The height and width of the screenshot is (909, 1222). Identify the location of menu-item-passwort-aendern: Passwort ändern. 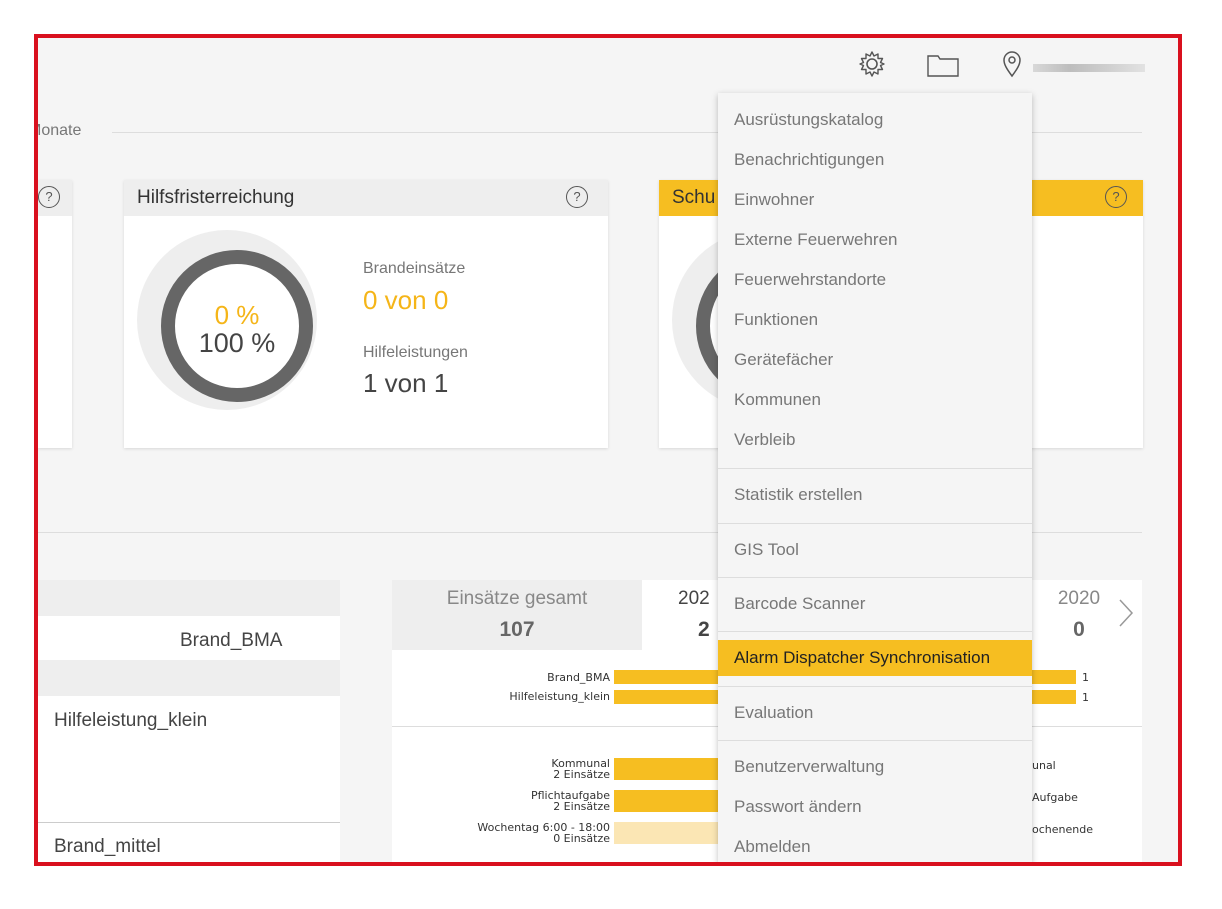
(798, 806).